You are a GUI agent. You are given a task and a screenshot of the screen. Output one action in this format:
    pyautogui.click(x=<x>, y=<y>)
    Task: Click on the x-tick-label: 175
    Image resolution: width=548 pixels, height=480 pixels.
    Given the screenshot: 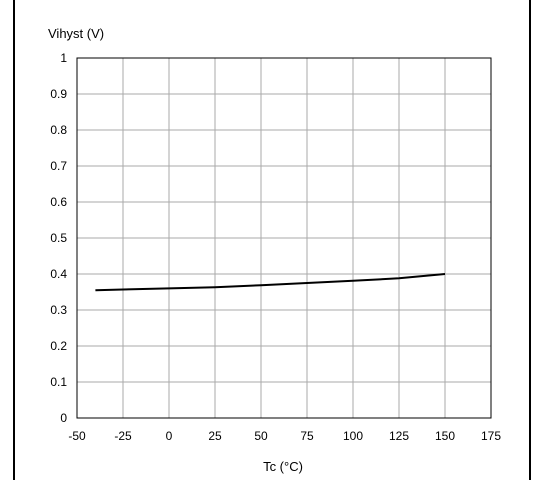 What is the action you would take?
    pyautogui.click(x=491, y=436)
    